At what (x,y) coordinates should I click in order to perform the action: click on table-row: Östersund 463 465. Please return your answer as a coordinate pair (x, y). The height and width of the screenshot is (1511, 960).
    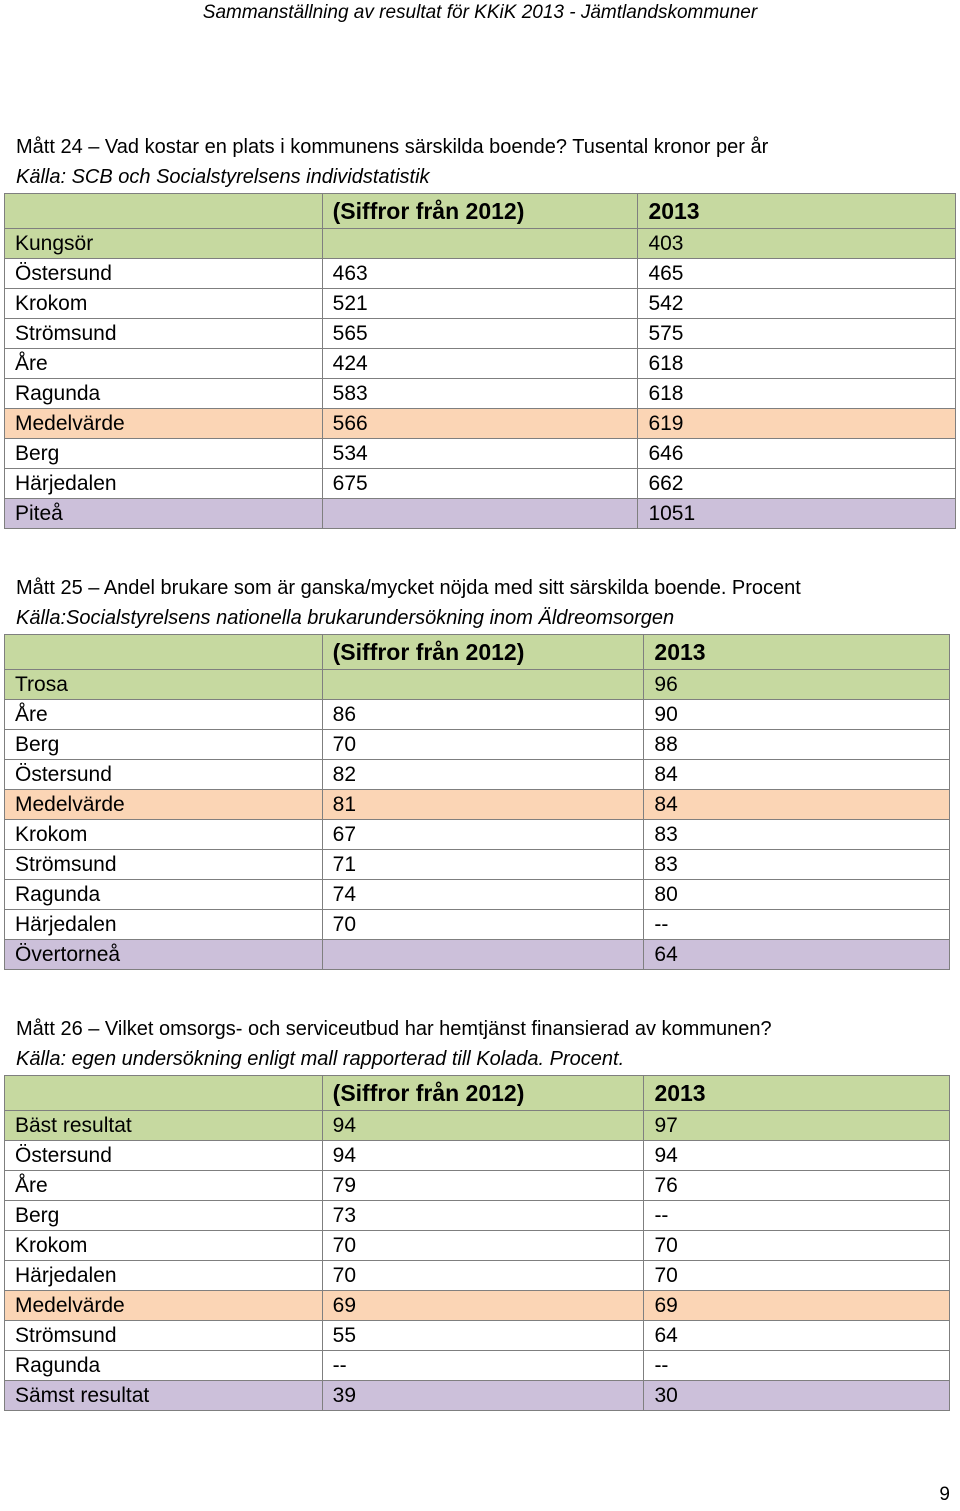
    Looking at the image, I should click on (480, 273).